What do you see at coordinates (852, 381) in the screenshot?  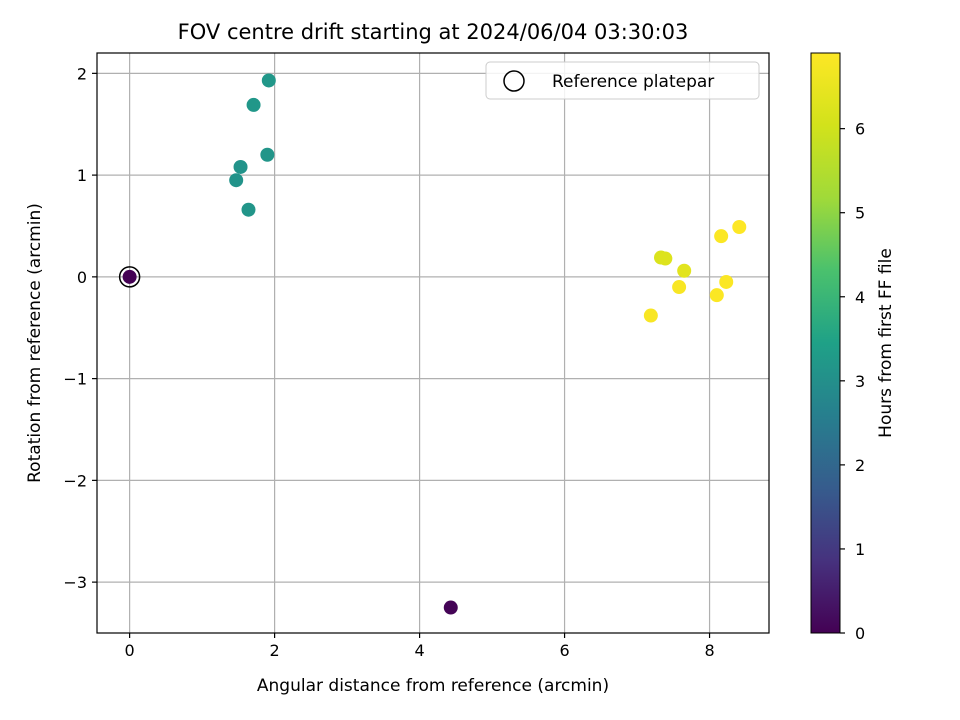 I see `colorbar-ticks: 0 1 2 3 4 5 6` at bounding box center [852, 381].